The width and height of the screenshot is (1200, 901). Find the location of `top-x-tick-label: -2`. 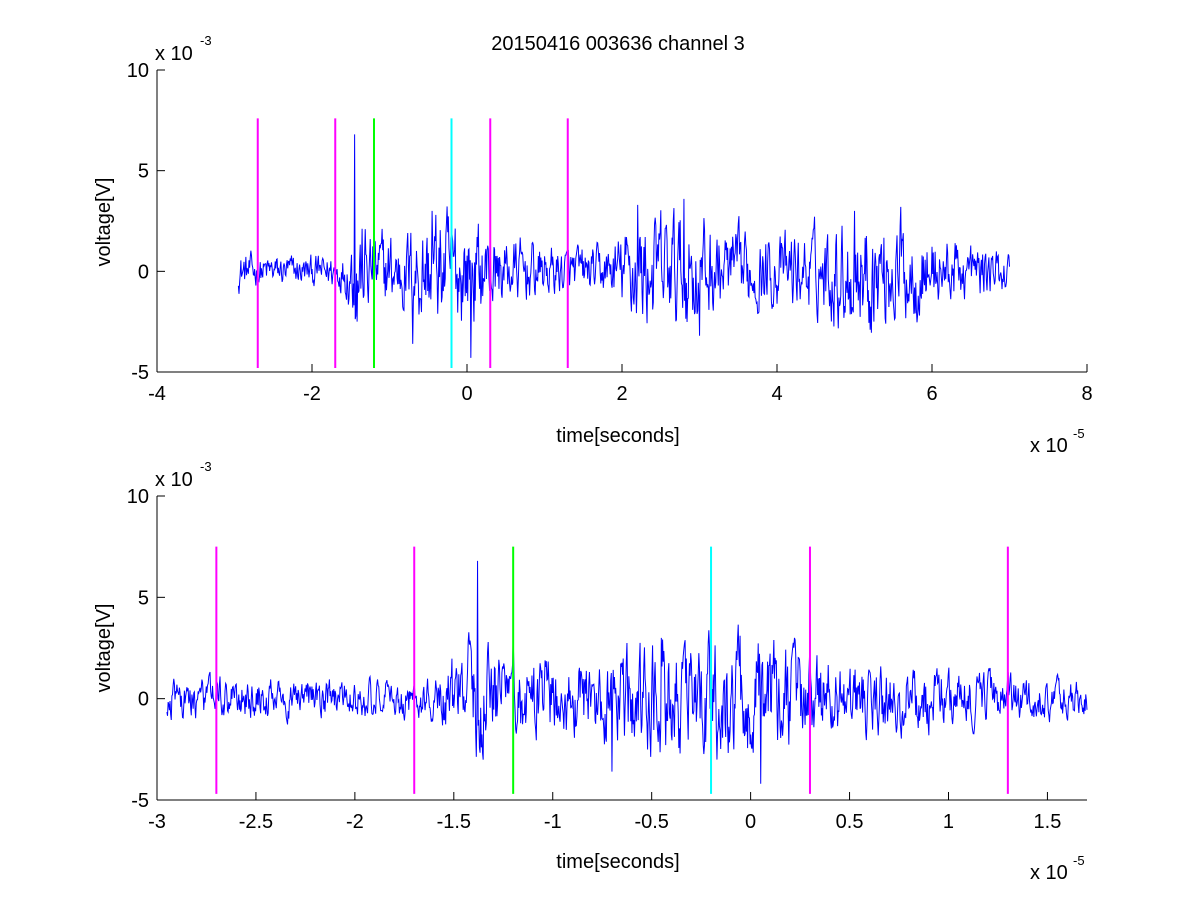

top-x-tick-label: -2 is located at coordinates (312, 394).